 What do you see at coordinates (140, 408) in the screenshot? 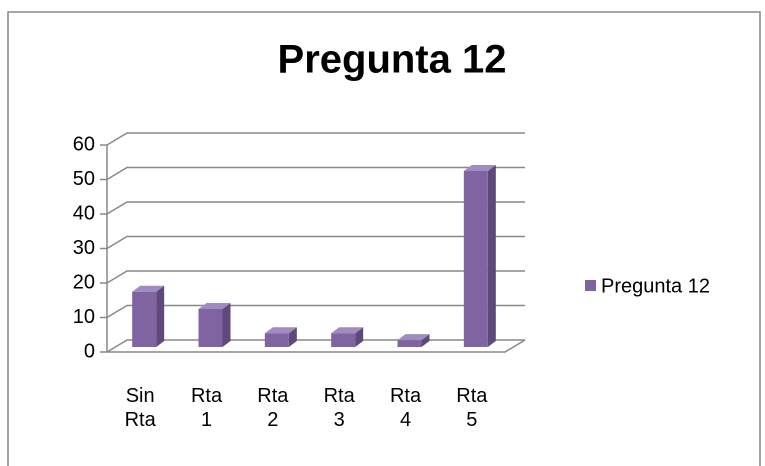
I see `x-tick-label: Sin Rta` at bounding box center [140, 408].